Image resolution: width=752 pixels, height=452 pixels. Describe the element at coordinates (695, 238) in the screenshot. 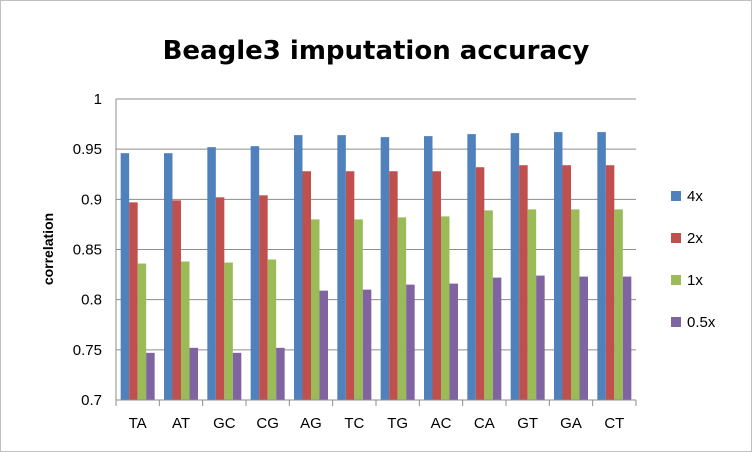

I see `legend-label: 2x` at that location.